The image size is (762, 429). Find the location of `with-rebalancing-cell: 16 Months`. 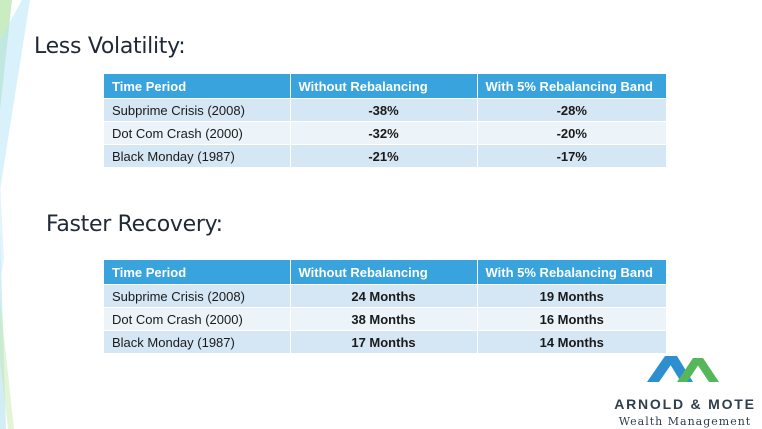

with-rebalancing-cell: 16 Months is located at coordinates (571, 319).